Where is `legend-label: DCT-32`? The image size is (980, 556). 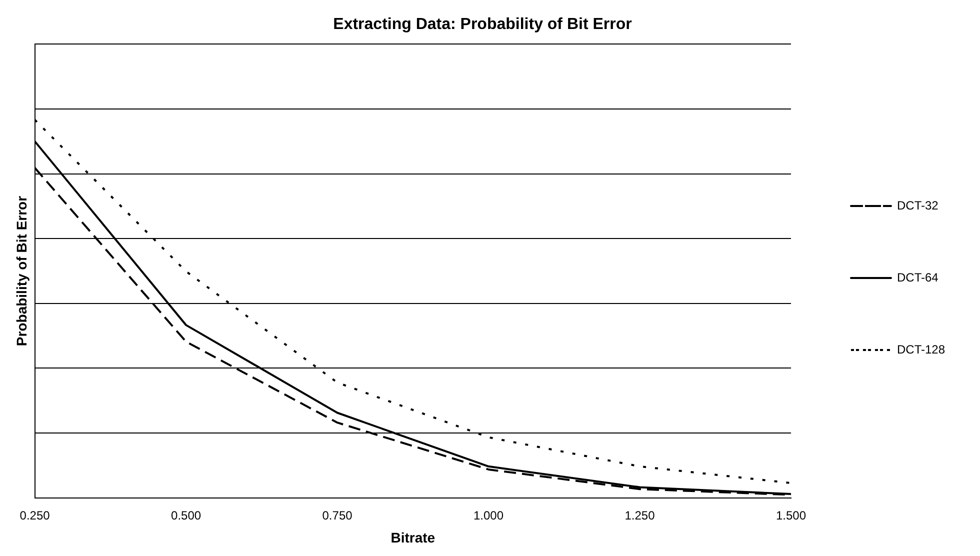 legend-label: DCT-32 is located at coordinates (917, 205).